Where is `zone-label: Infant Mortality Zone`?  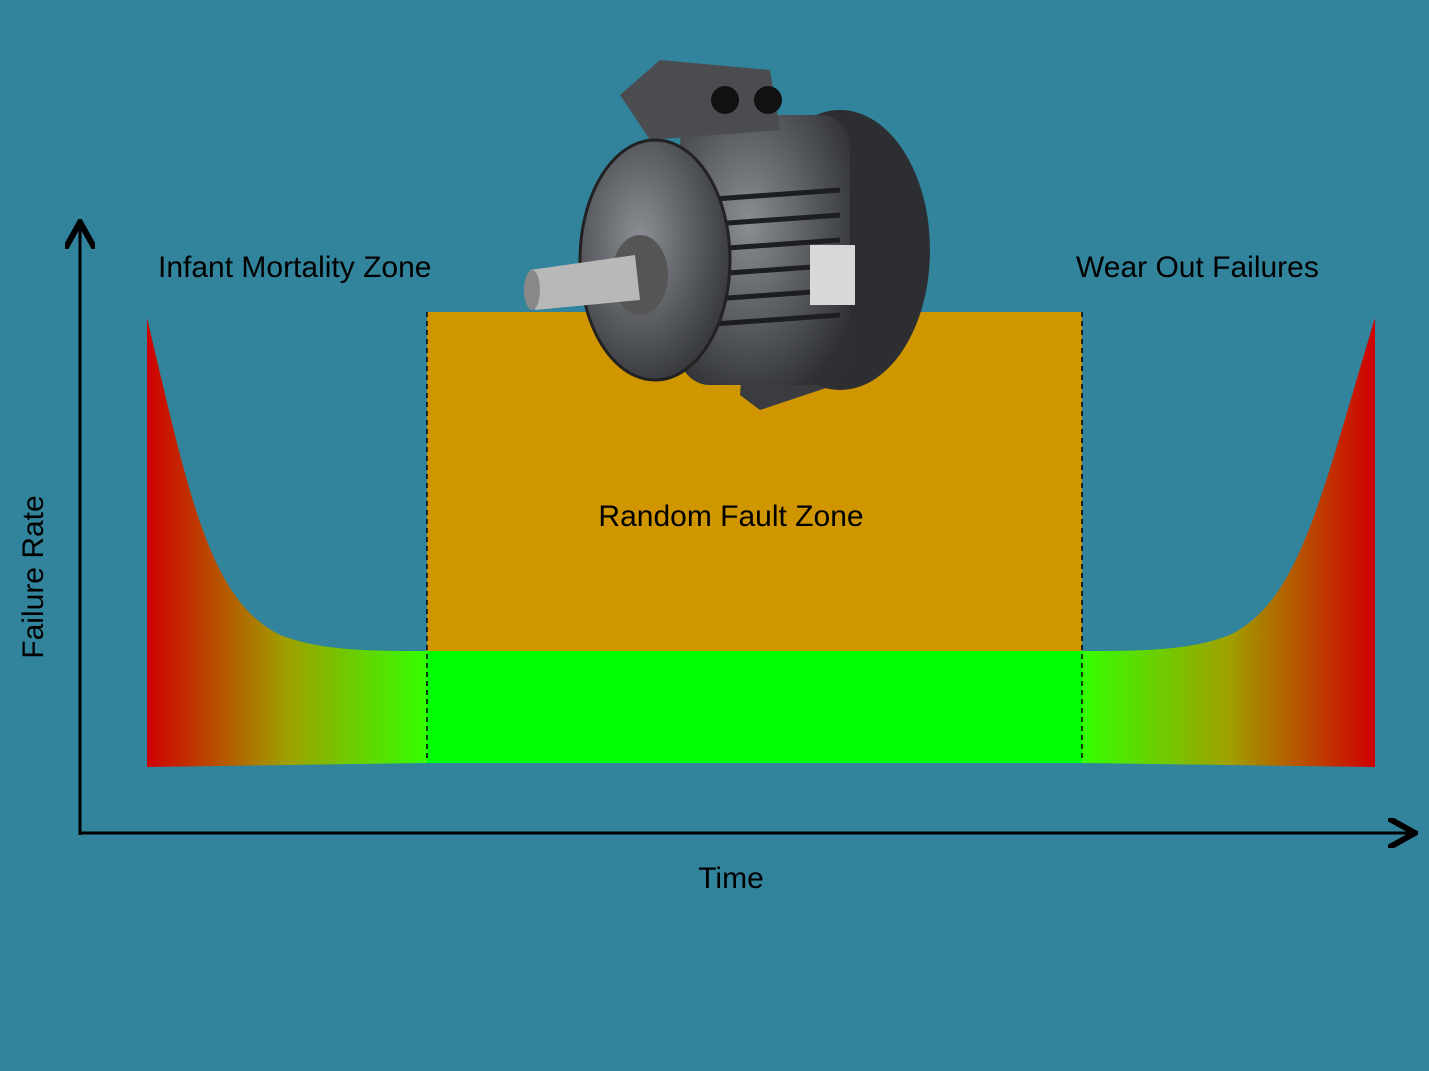 zone-label: Infant Mortality Zone is located at coordinates (294, 267).